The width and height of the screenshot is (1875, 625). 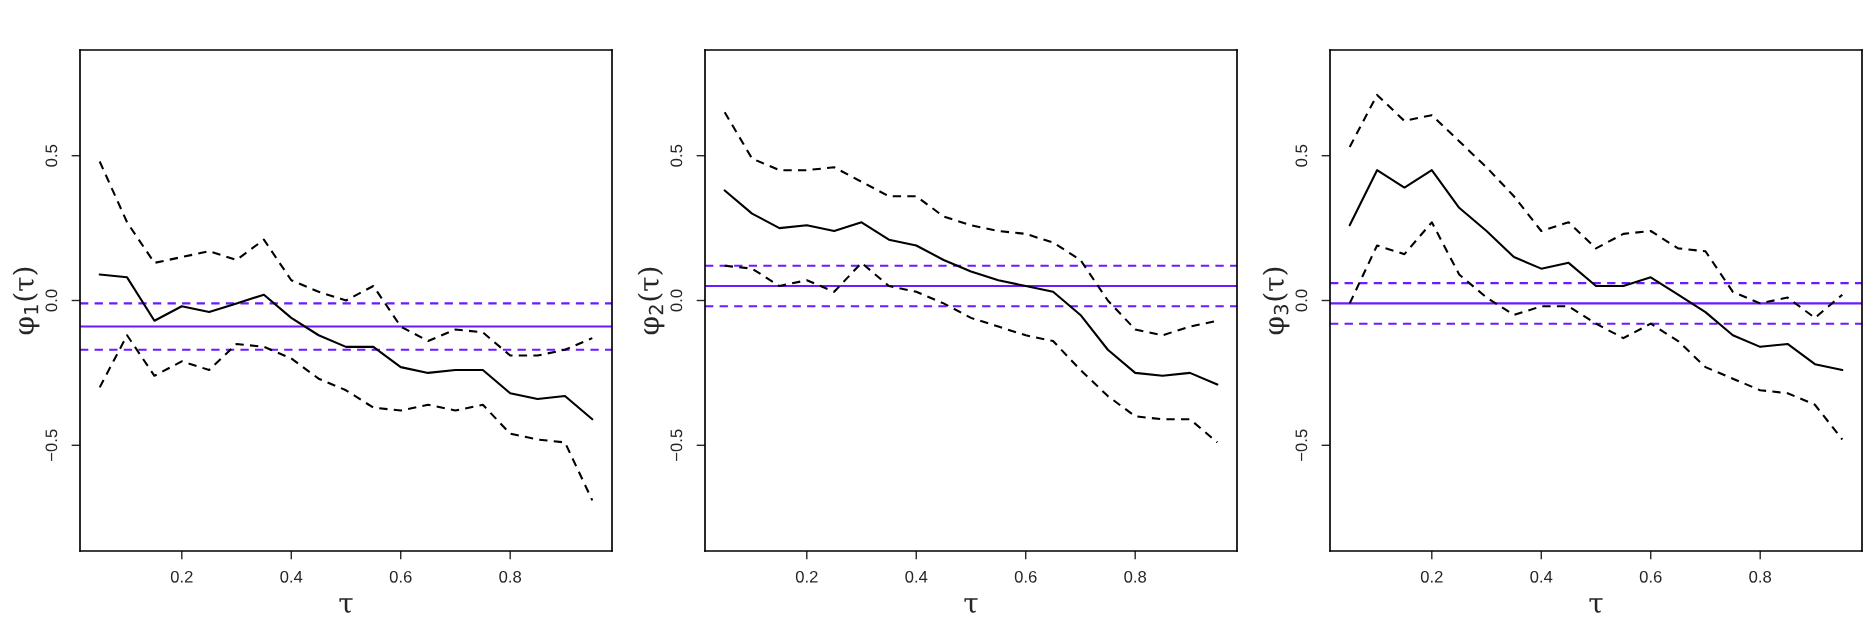 I want to click on y-axis-title: φ$_{1}$(τ), so click(x=26, y=301).